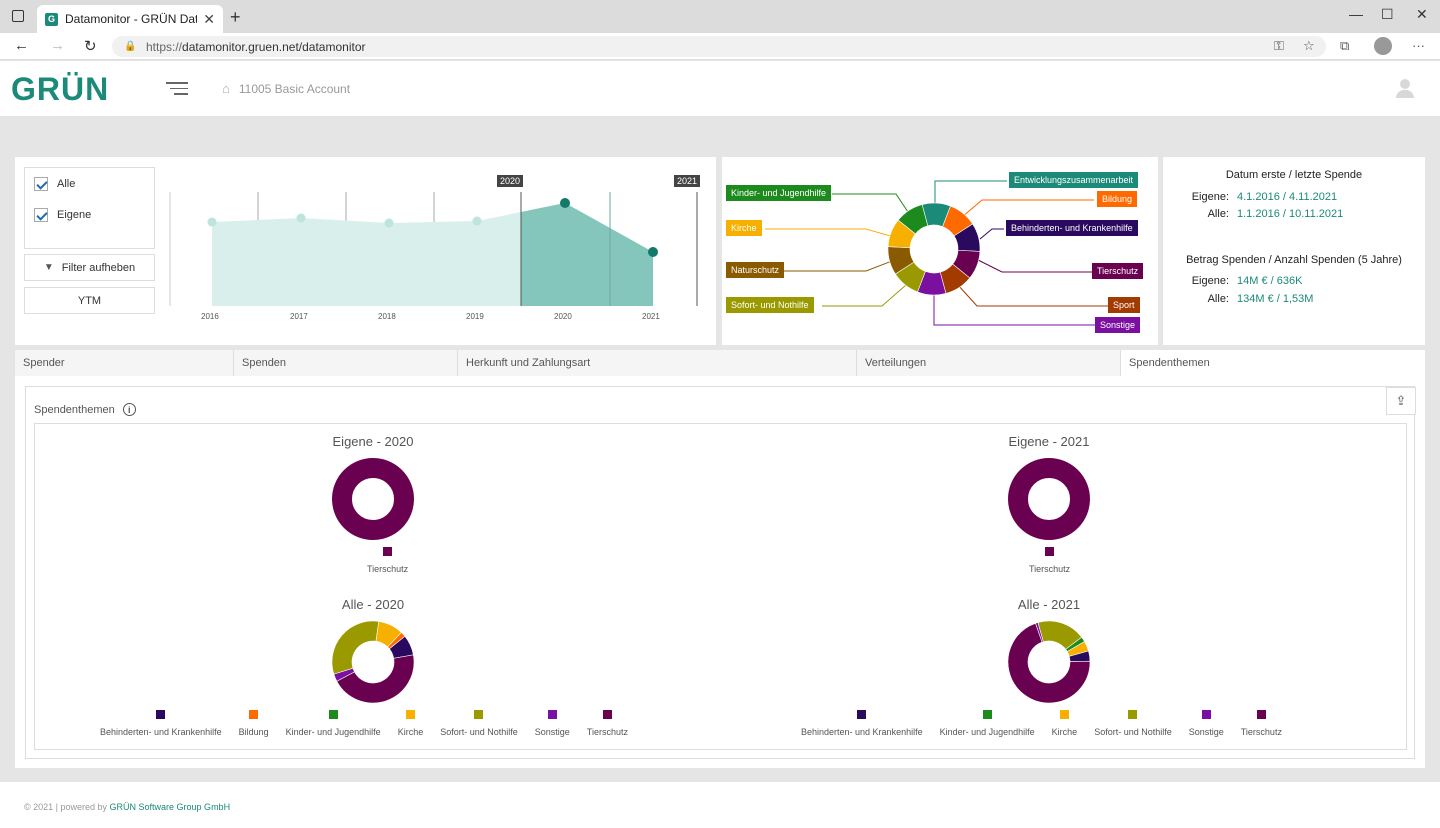  I want to click on tab-spenden: Spenden, so click(346, 363).